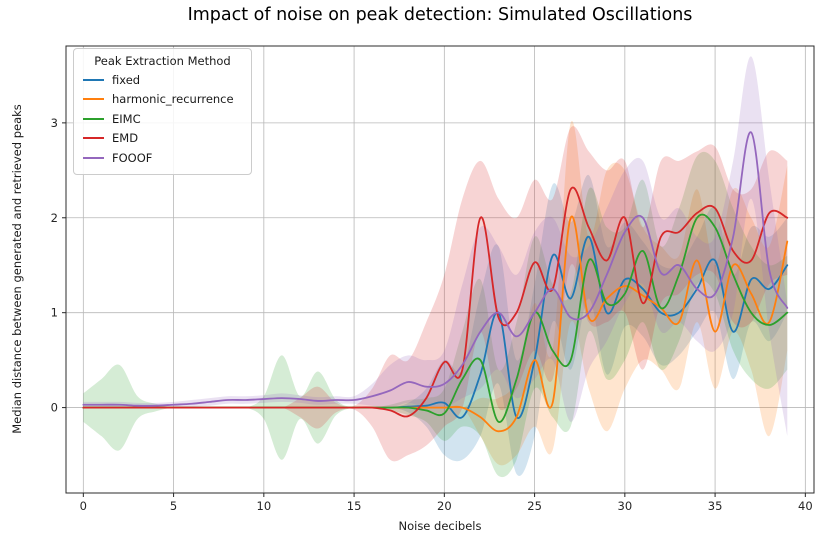 The height and width of the screenshot is (549, 833). Describe the element at coordinates (132, 157) in the screenshot. I see `legend-label-FOOOF: FOOOF` at that location.